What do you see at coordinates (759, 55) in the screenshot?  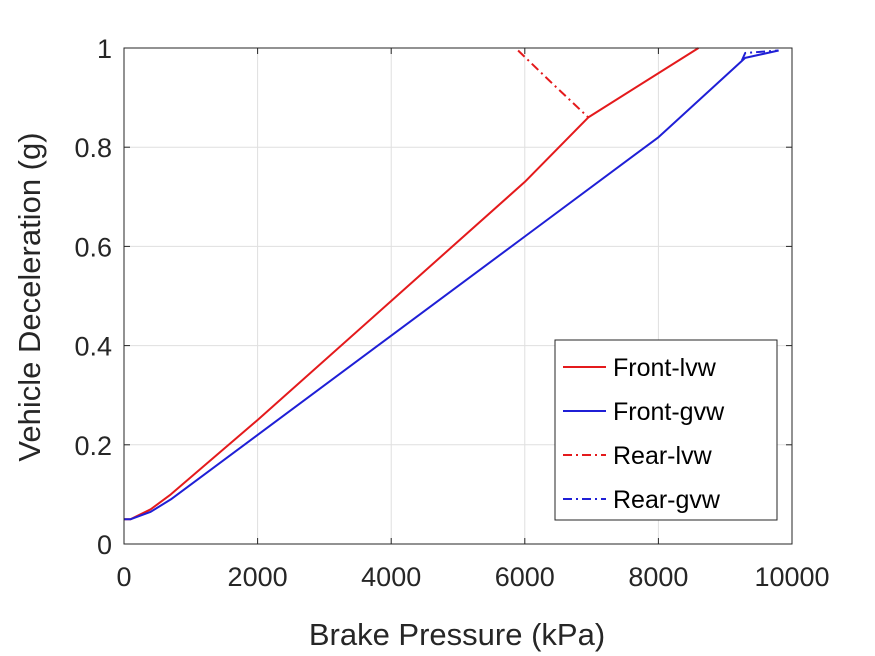 I see `series-line-rear-gvw` at bounding box center [759, 55].